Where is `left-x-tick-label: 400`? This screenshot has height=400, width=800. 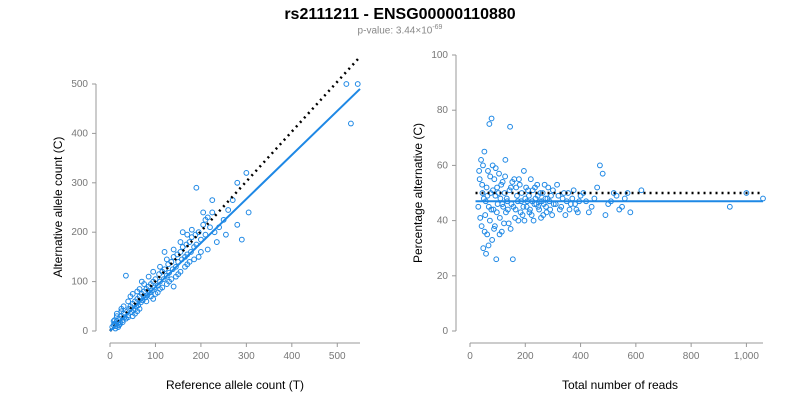 left-x-tick-label: 400 is located at coordinates (291, 356).